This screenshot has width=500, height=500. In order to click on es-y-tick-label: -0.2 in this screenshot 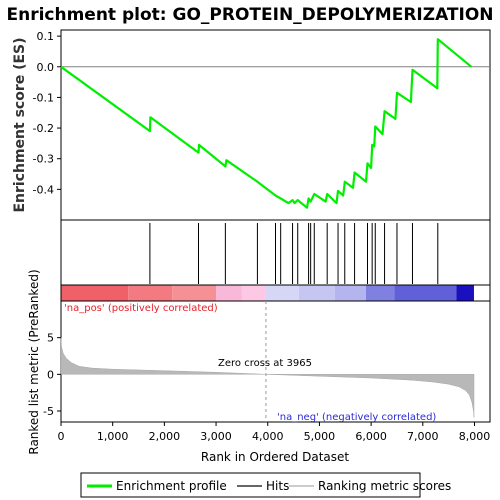, I will do `click(43, 128)`.